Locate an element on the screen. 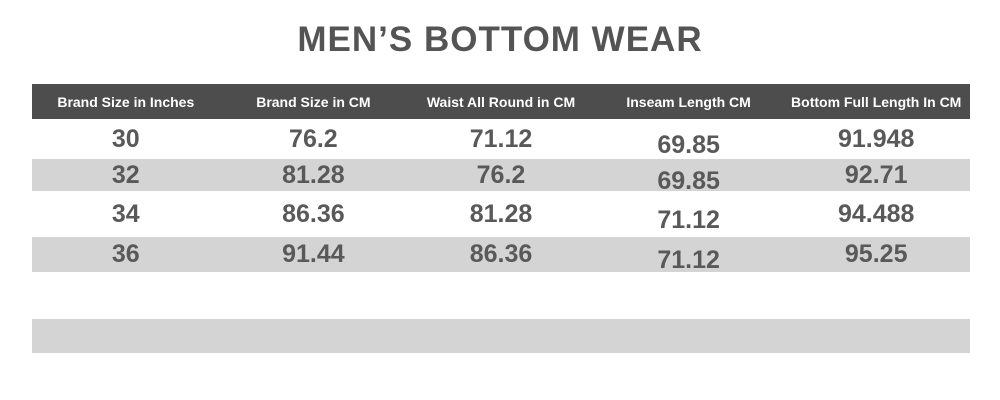 The image size is (1000, 400). table-cell: 94.488 is located at coordinates (876, 213).